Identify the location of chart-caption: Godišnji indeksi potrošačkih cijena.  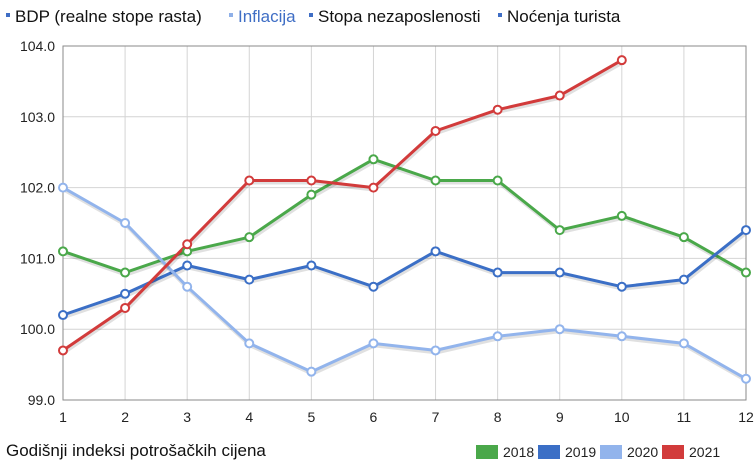
(136, 450).